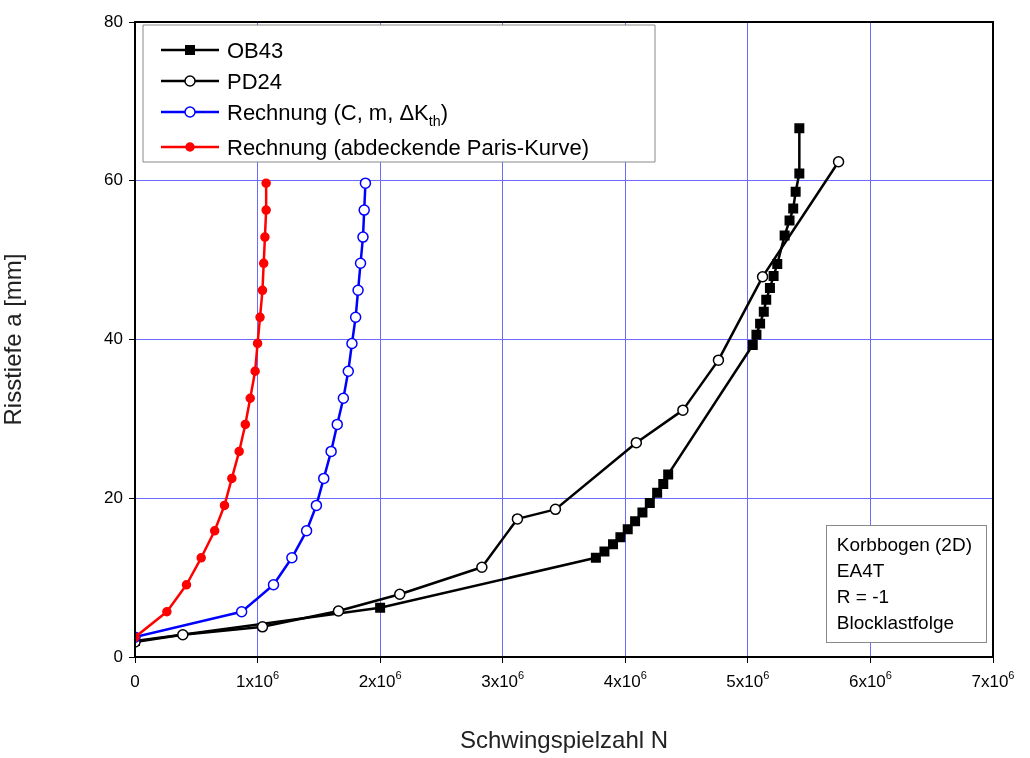 This screenshot has height=758, width=1030. What do you see at coordinates (13, 339) in the screenshot?
I see `y-axis-title: Risstiefe a [mm]` at bounding box center [13, 339].